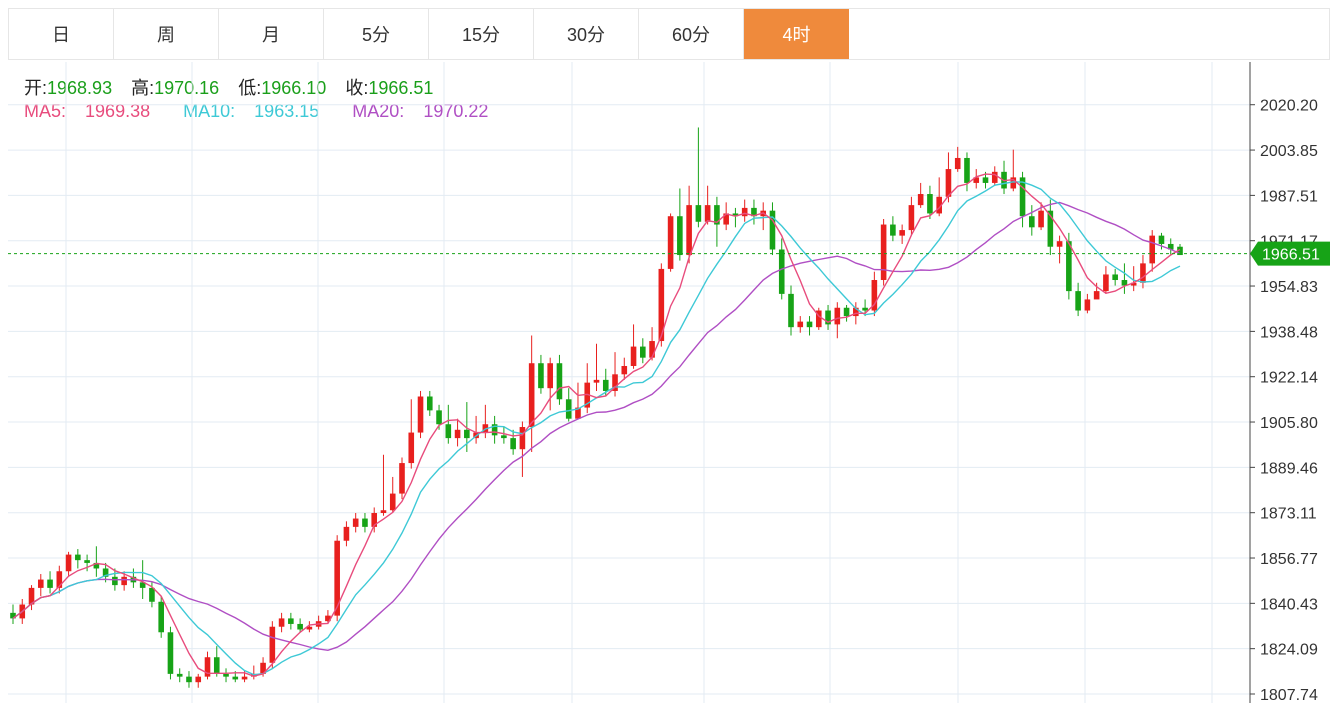 Image resolution: width=1331 pixels, height=703 pixels. Describe the element at coordinates (235, 87) in the screenshot. I see `ohlc-readout: 开:1968.93 高:1970.16 低:1966.10 收:1966.51` at that location.